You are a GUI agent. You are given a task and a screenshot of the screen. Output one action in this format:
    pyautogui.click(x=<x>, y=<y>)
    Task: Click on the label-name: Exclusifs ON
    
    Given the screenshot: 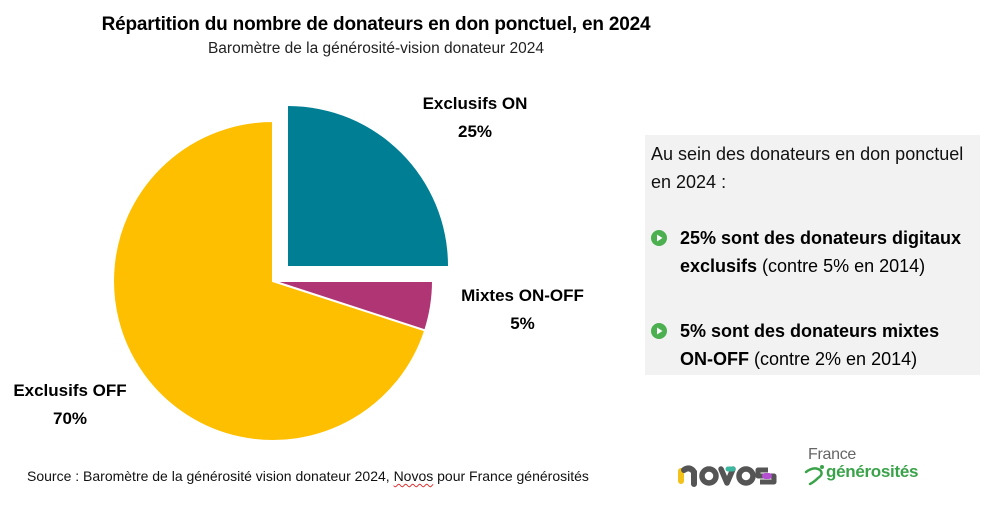 What is the action you would take?
    pyautogui.click(x=475, y=103)
    